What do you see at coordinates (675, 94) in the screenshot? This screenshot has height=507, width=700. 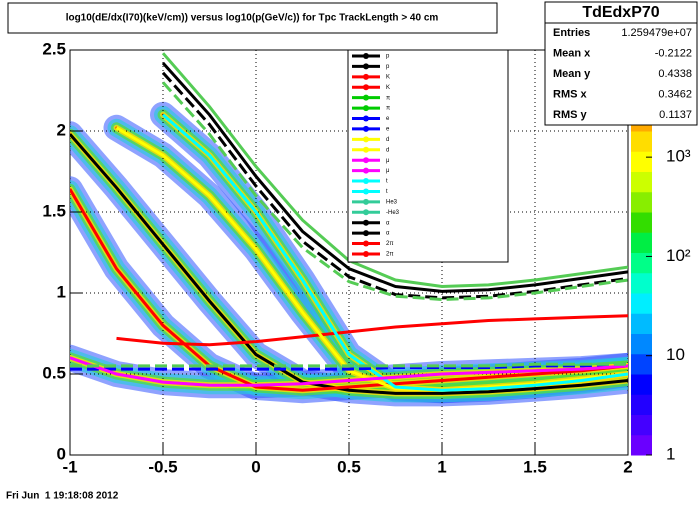 I see `stats-value: 0.3462` at bounding box center [675, 94].